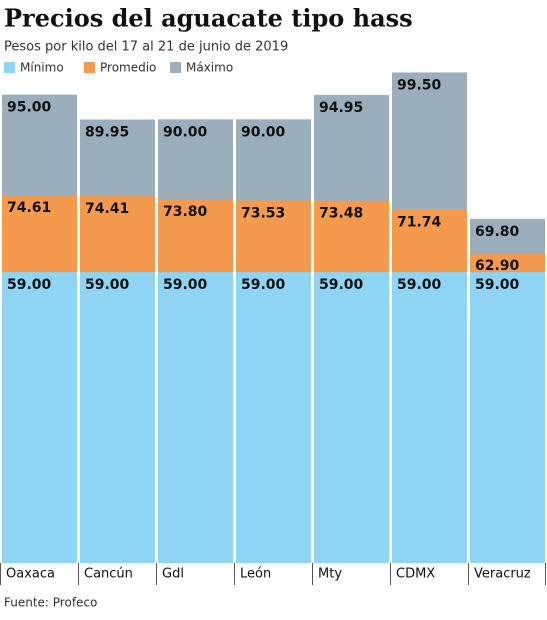 This screenshot has height=620, width=547. What do you see at coordinates (107, 209) in the screenshot?
I see `value-label: 74.41` at bounding box center [107, 209].